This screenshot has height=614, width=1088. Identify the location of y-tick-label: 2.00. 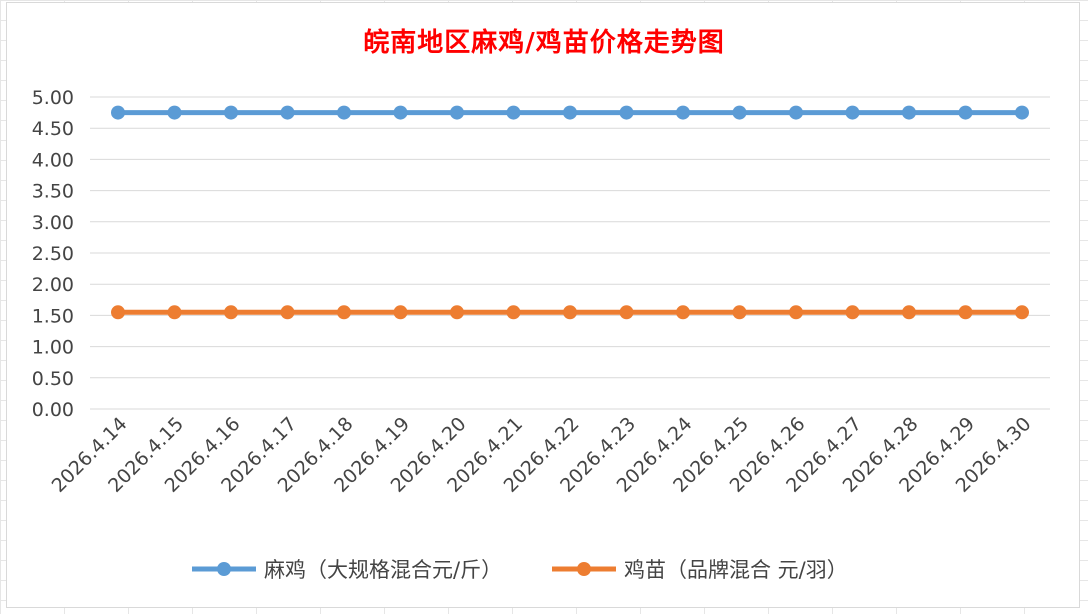
(53, 285).